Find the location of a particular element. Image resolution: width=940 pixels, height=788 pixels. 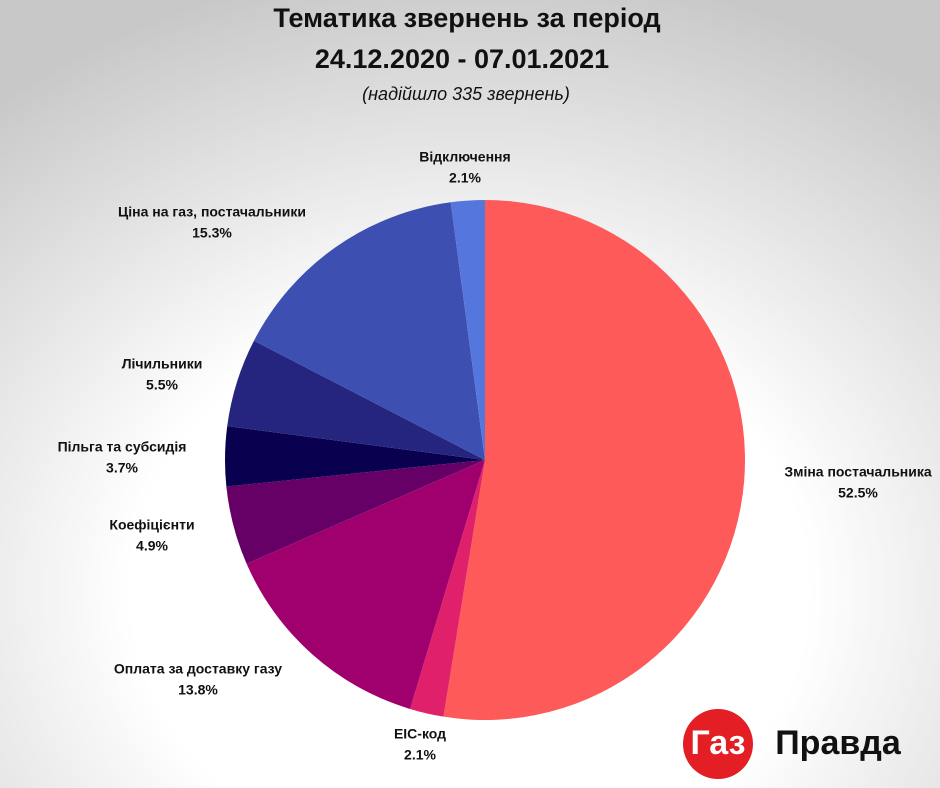

slice-value: 4.9% is located at coordinates (152, 546).